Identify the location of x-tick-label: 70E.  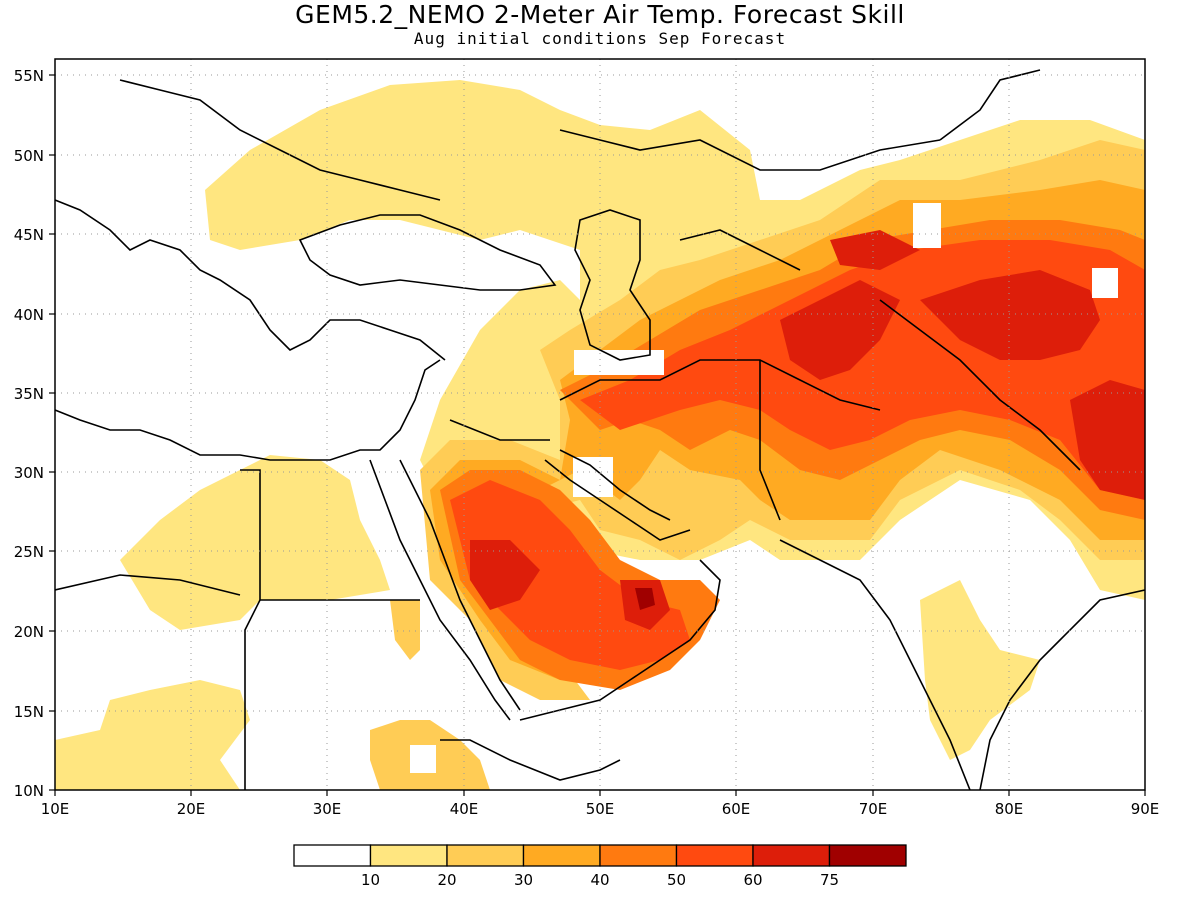
(873, 809).